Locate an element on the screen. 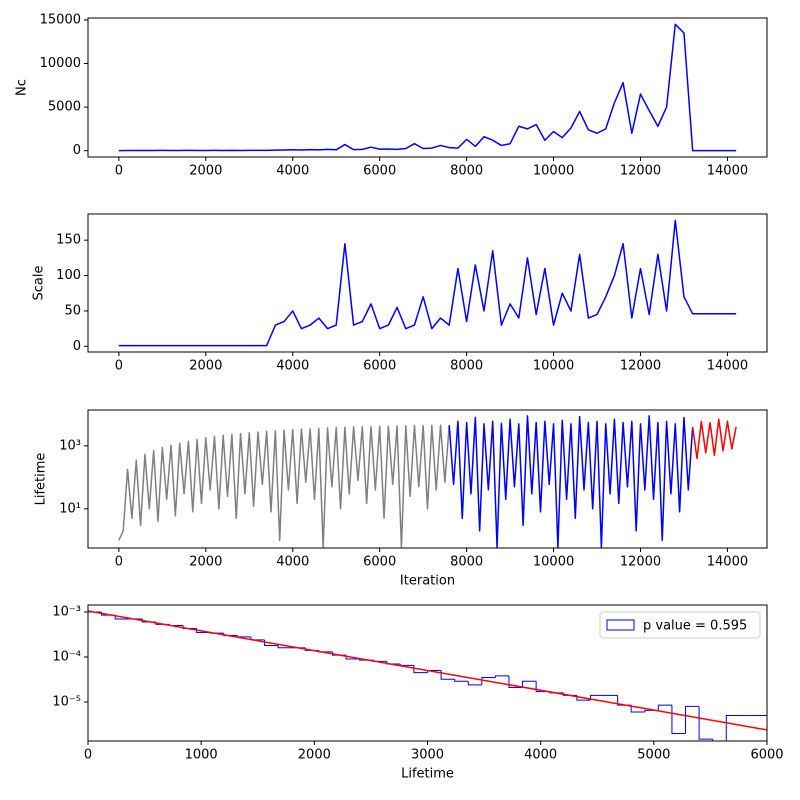 The height and width of the screenshot is (800, 800). y-tick-label: 10000 is located at coordinates (60, 63).